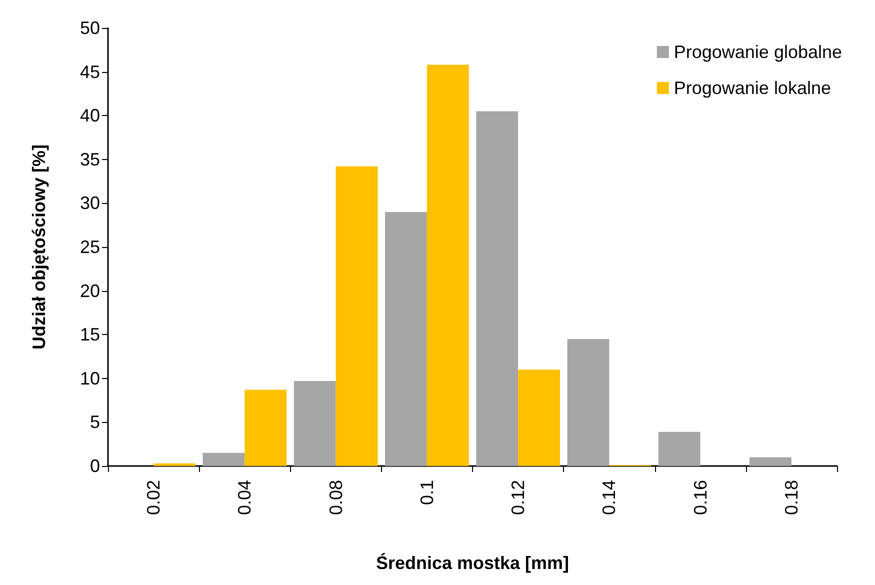 This screenshot has width=875, height=585. I want to click on y-tick-label: 5, so click(95, 422).